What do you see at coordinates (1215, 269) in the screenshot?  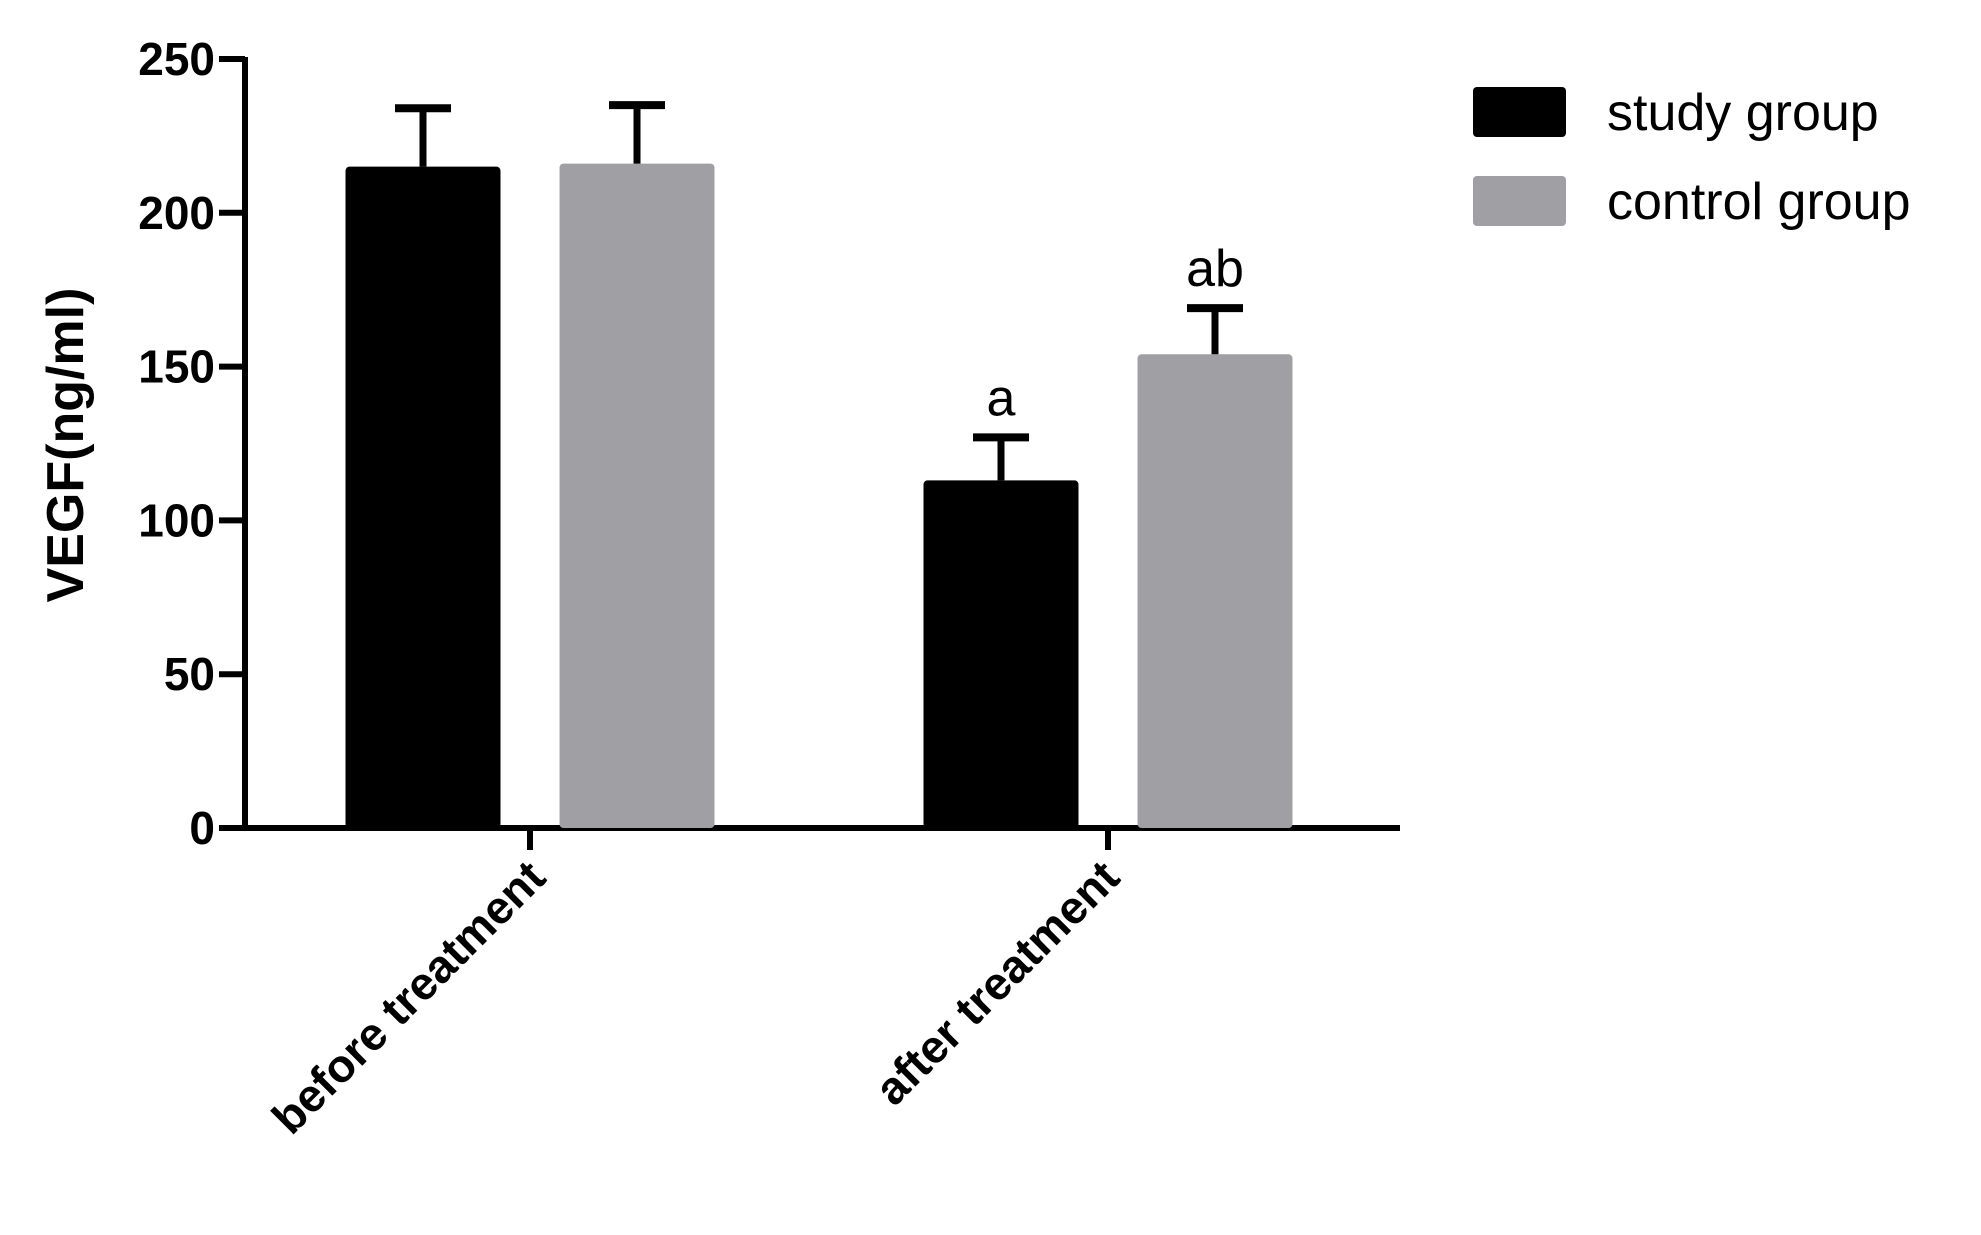 I see `significance-label: ab` at bounding box center [1215, 269].